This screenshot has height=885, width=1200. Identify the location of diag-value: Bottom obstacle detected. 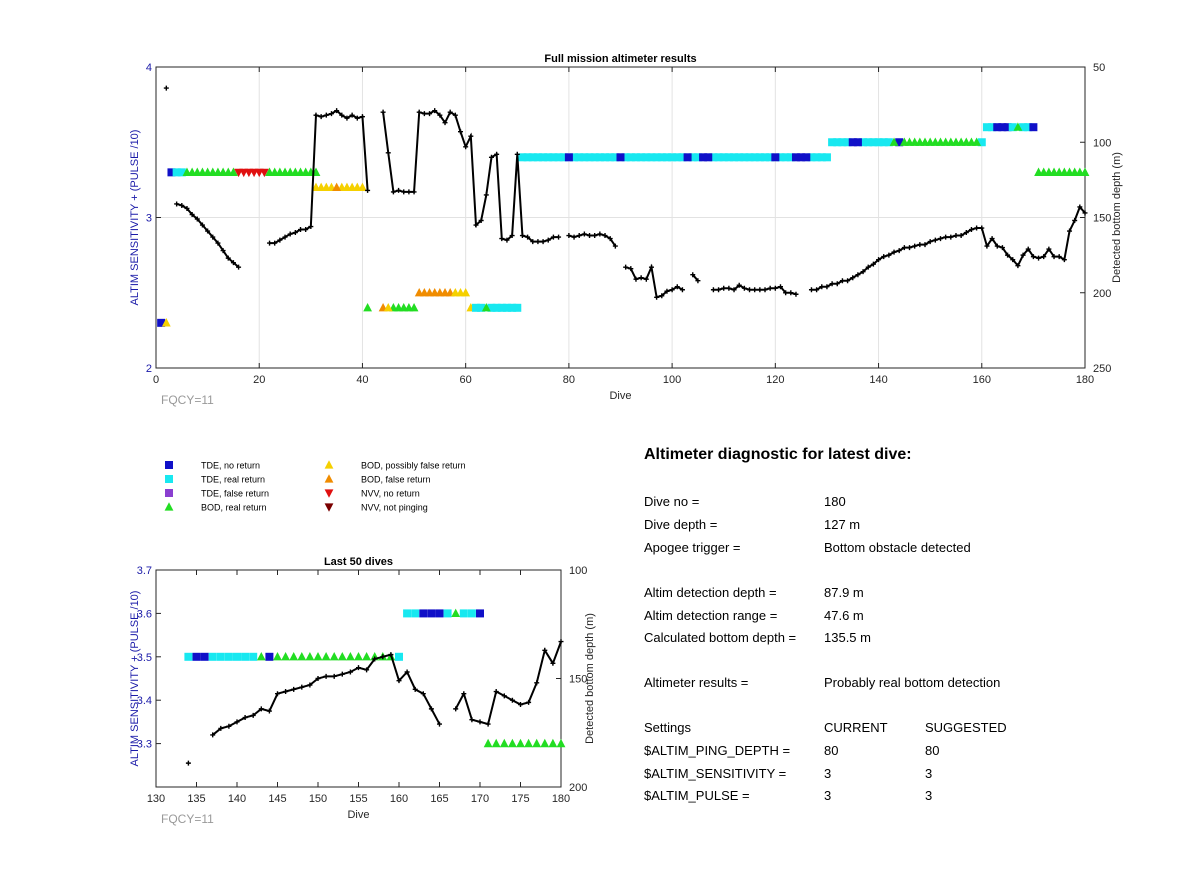
(897, 547).